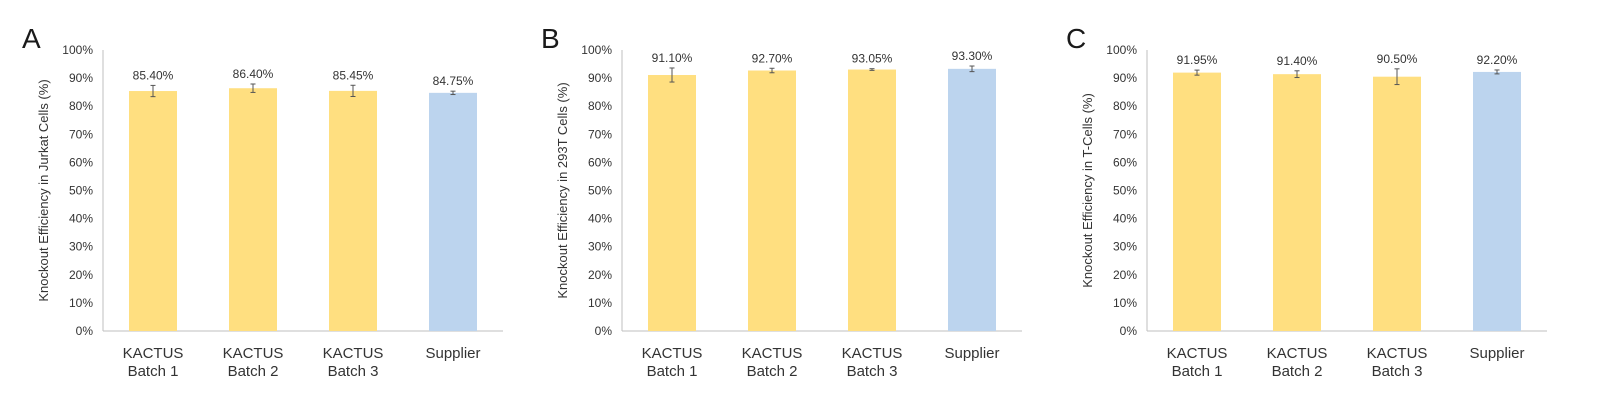  Describe the element at coordinates (253, 74) in the screenshot. I see `data-label-a-2: 86.40%` at that location.